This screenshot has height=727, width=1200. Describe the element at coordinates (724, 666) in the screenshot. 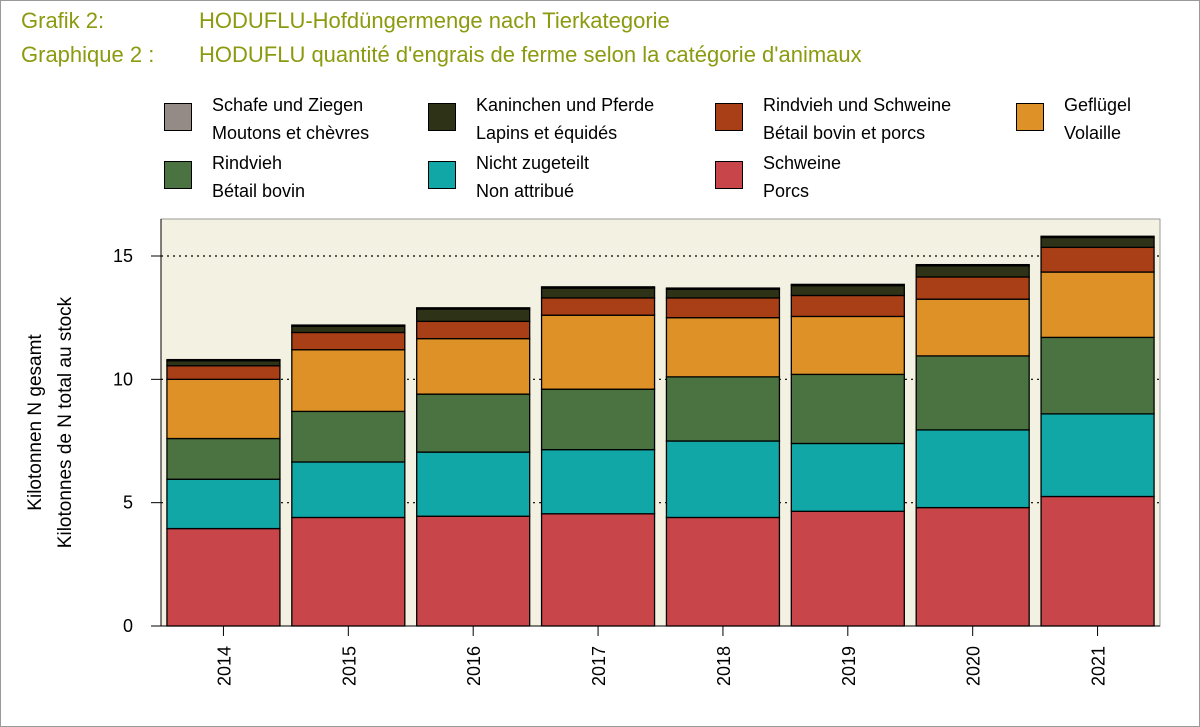

I see `x-tick-label: 2018` at that location.